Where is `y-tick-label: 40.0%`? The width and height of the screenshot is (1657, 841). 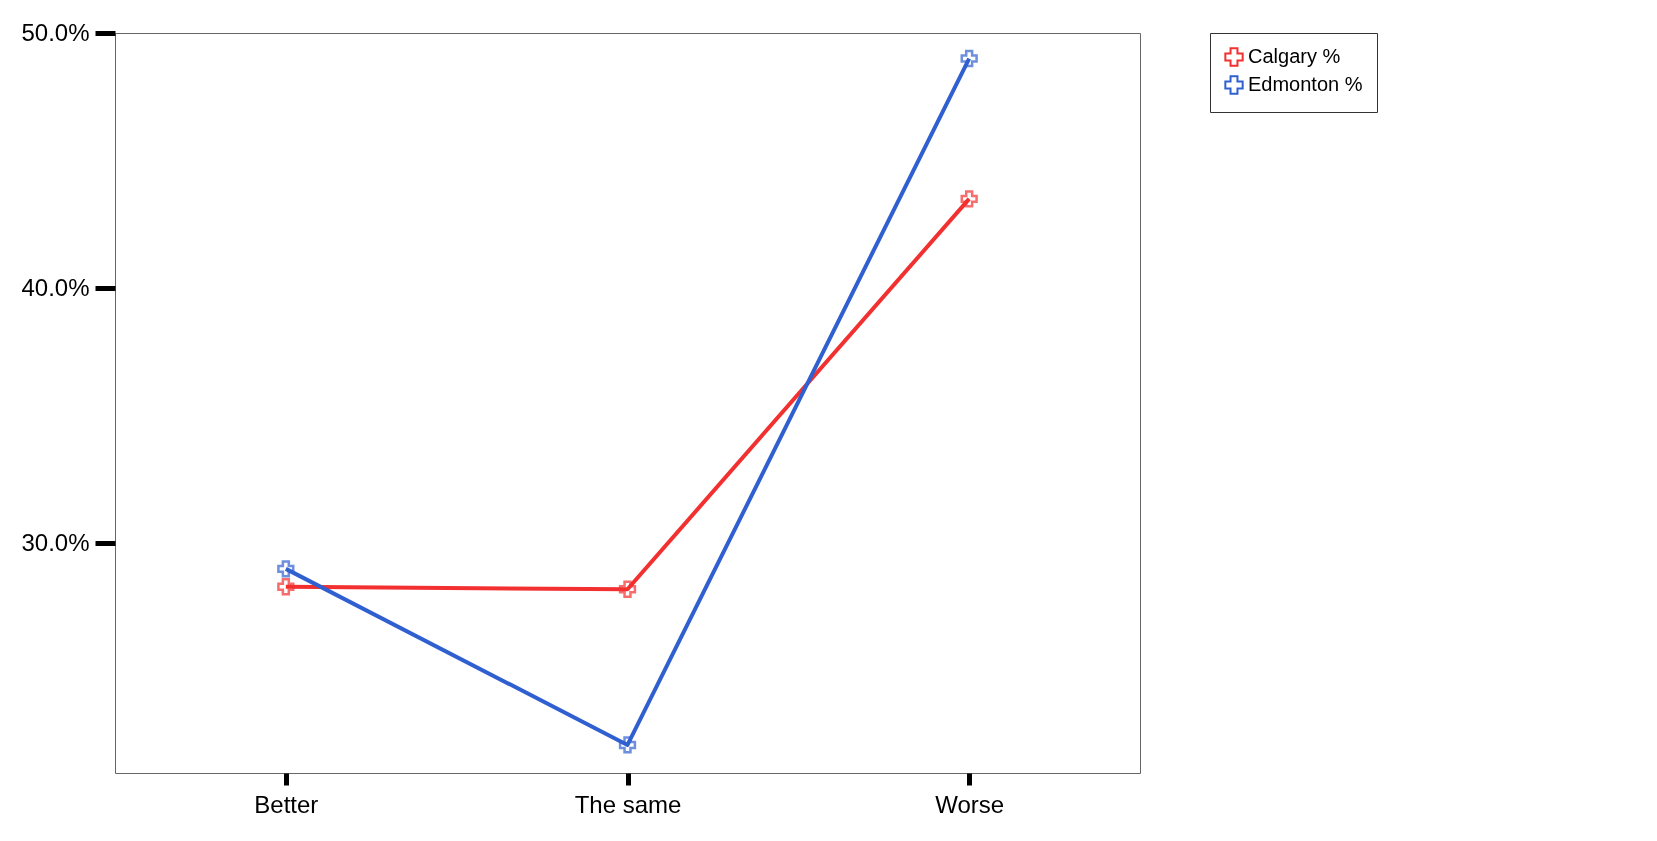
y-tick-label: 40.0% is located at coordinates (55, 287).